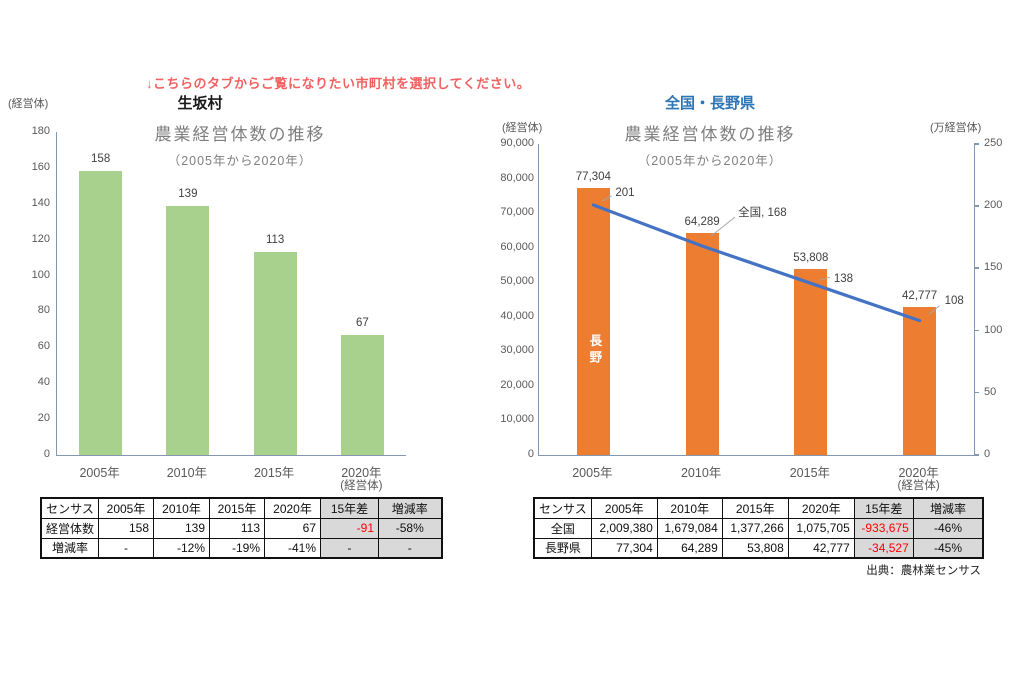 This screenshot has width=1022, height=681. What do you see at coordinates (920, 296) in the screenshot?
I see `bar-value-label: 42,777` at bounding box center [920, 296].